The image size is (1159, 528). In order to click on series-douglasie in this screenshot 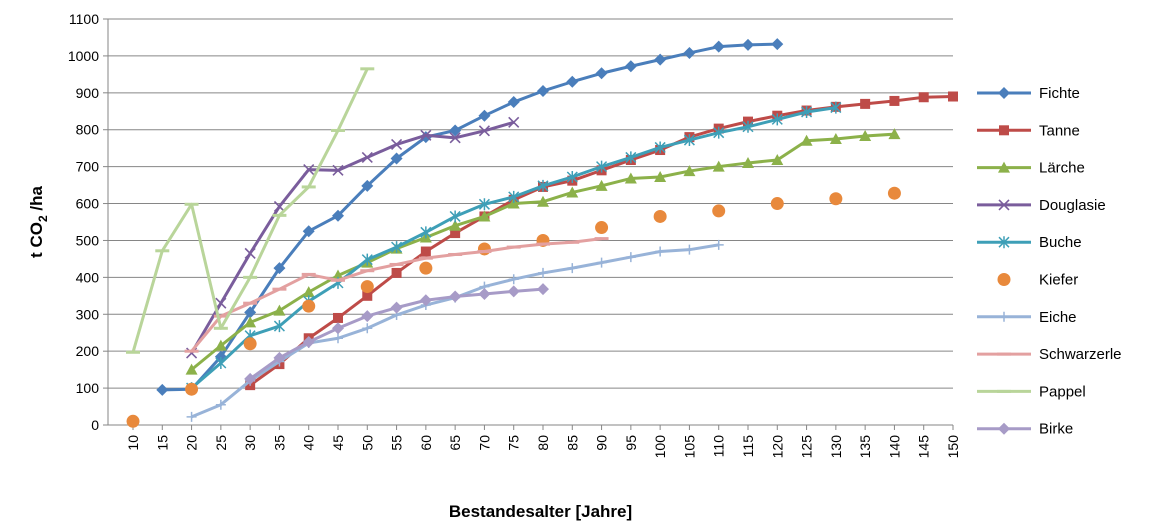, I will do `click(353, 237)`.